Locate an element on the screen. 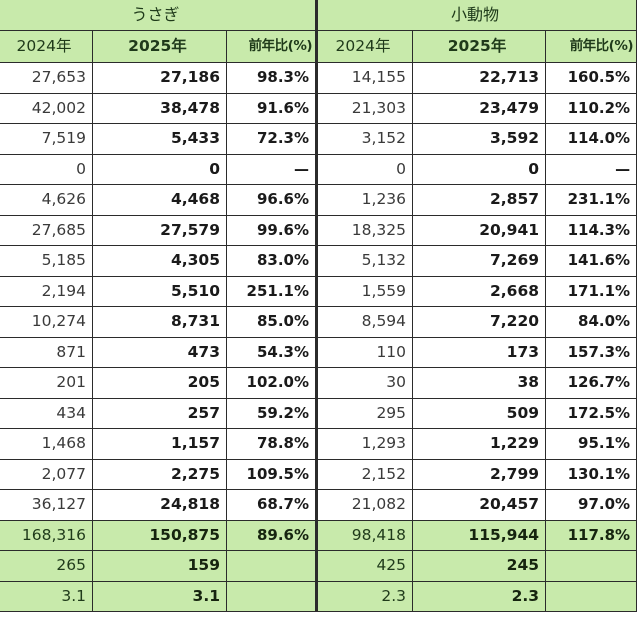  cell-small-2024: 30 is located at coordinates (365, 383).